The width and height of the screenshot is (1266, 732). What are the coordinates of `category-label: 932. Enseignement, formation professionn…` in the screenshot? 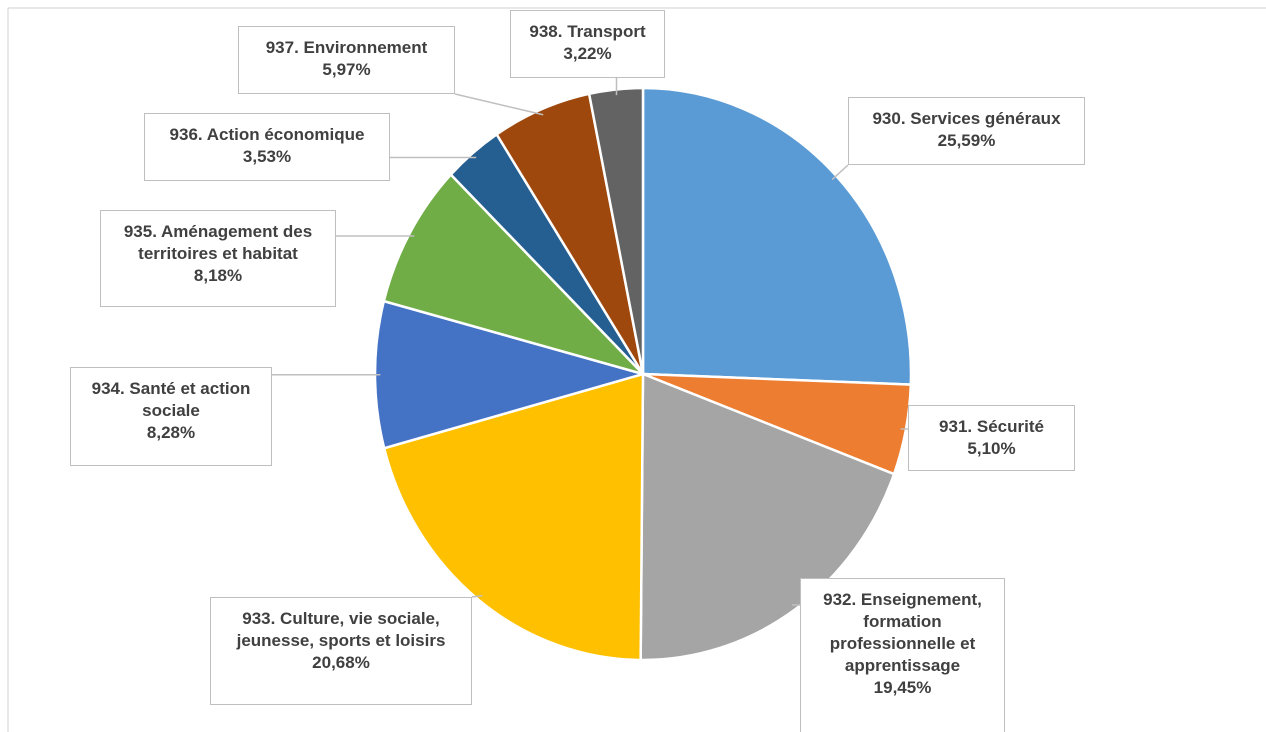 It's located at (902, 632).